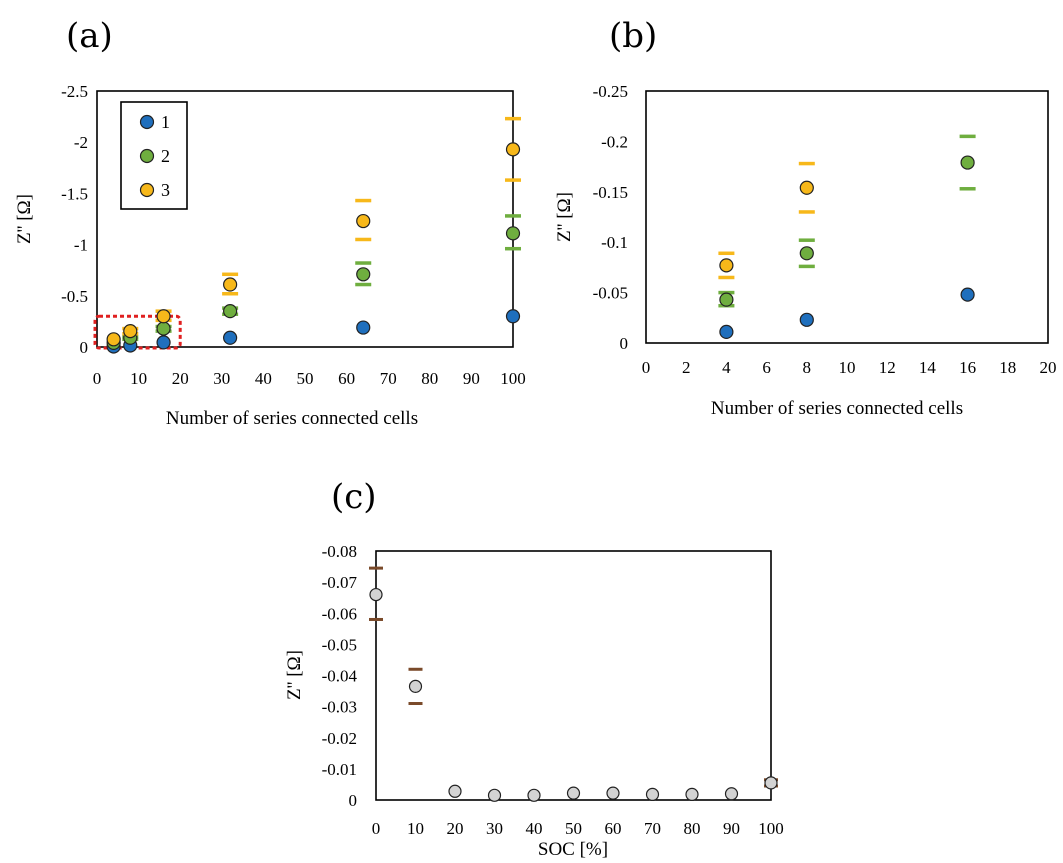  What do you see at coordinates (614, 242) in the screenshot?
I see `y-tick-label: -0.1` at bounding box center [614, 242].